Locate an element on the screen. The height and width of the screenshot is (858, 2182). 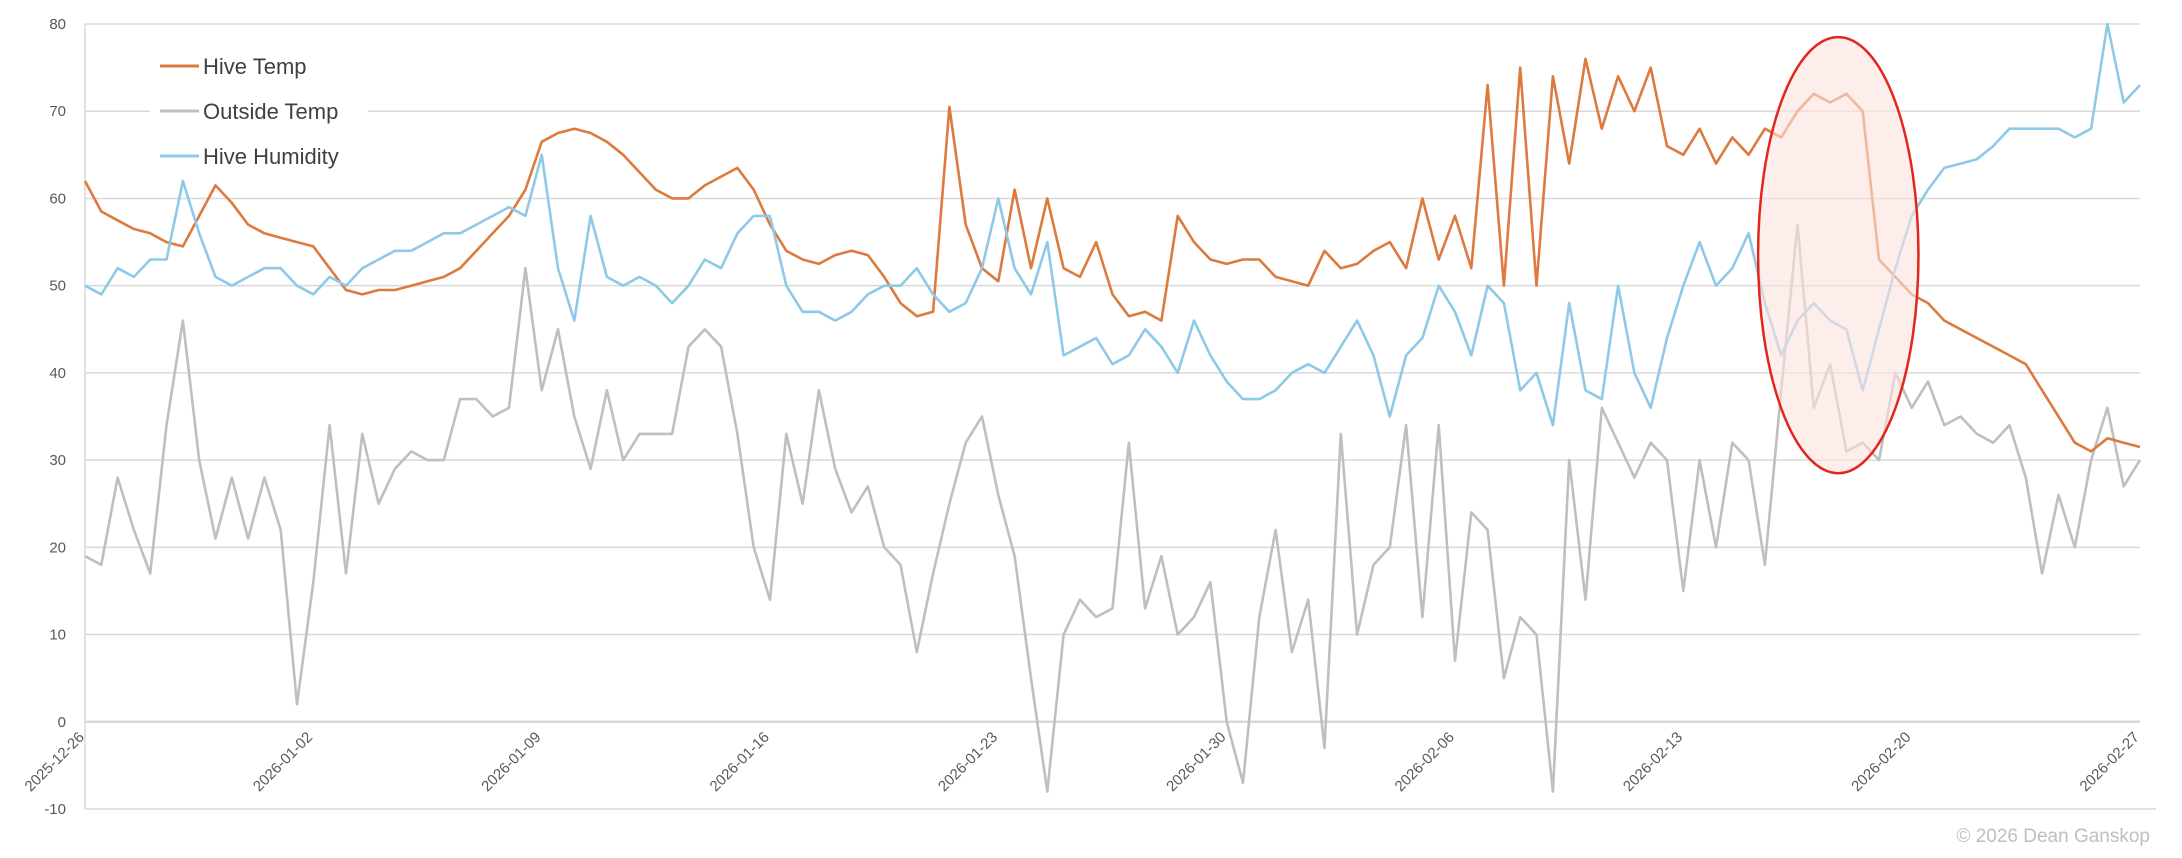
legend: Hive Temp Outside Temp Hive Humidity is located at coordinates (259, 111).